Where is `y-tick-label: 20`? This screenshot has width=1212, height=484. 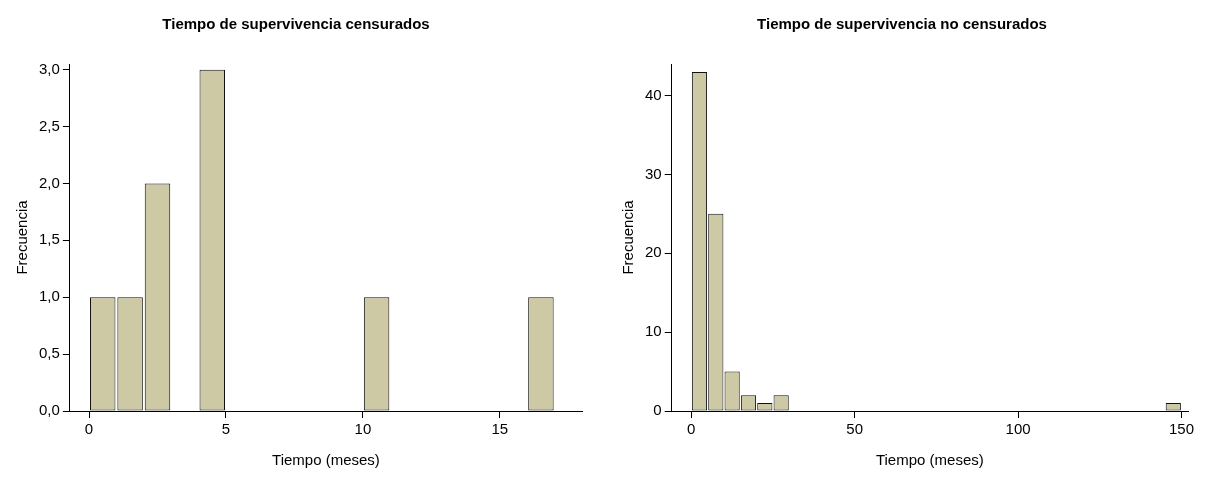
y-tick-label: 20 is located at coordinates (653, 252).